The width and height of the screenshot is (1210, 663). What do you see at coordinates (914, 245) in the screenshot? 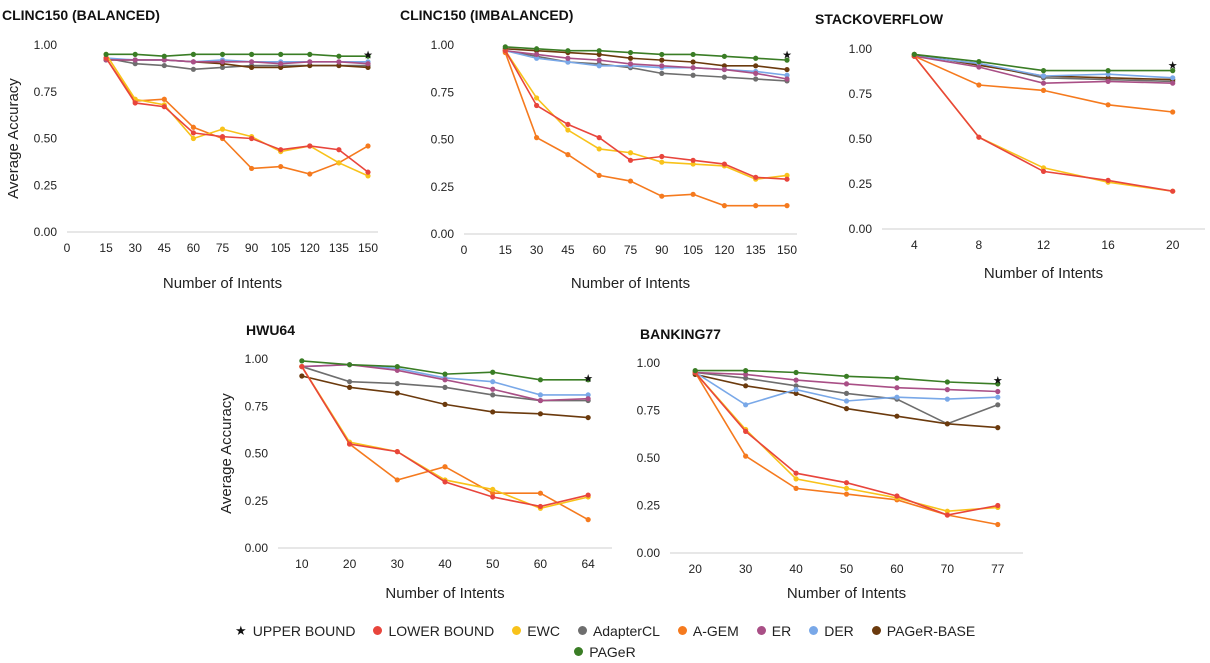
I see `x-tick-label: 4` at bounding box center [914, 245].